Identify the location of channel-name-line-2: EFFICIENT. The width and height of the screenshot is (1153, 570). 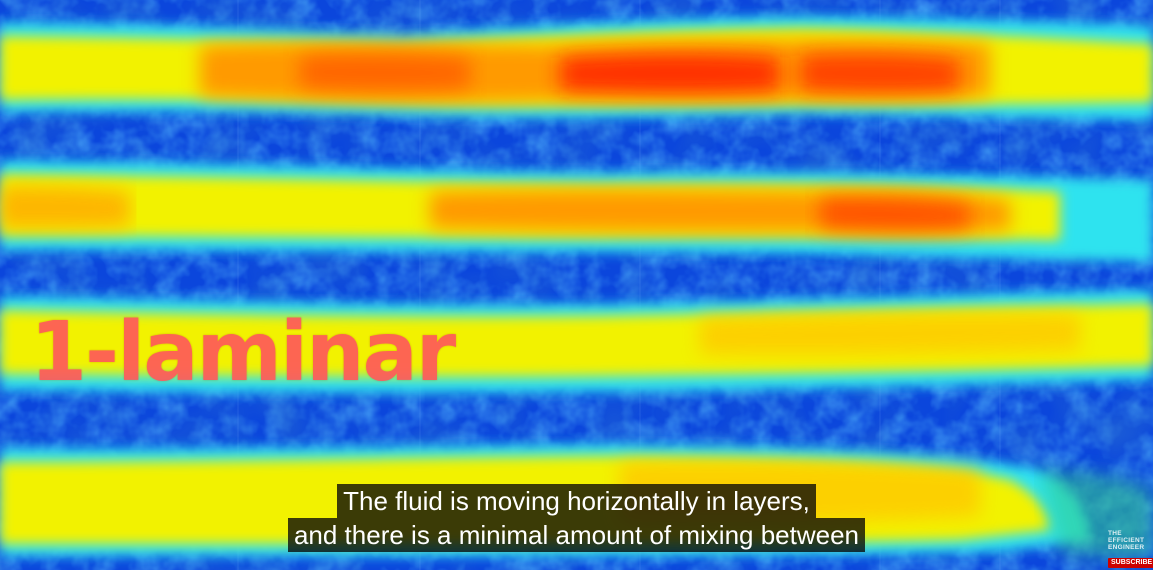
(1126, 540).